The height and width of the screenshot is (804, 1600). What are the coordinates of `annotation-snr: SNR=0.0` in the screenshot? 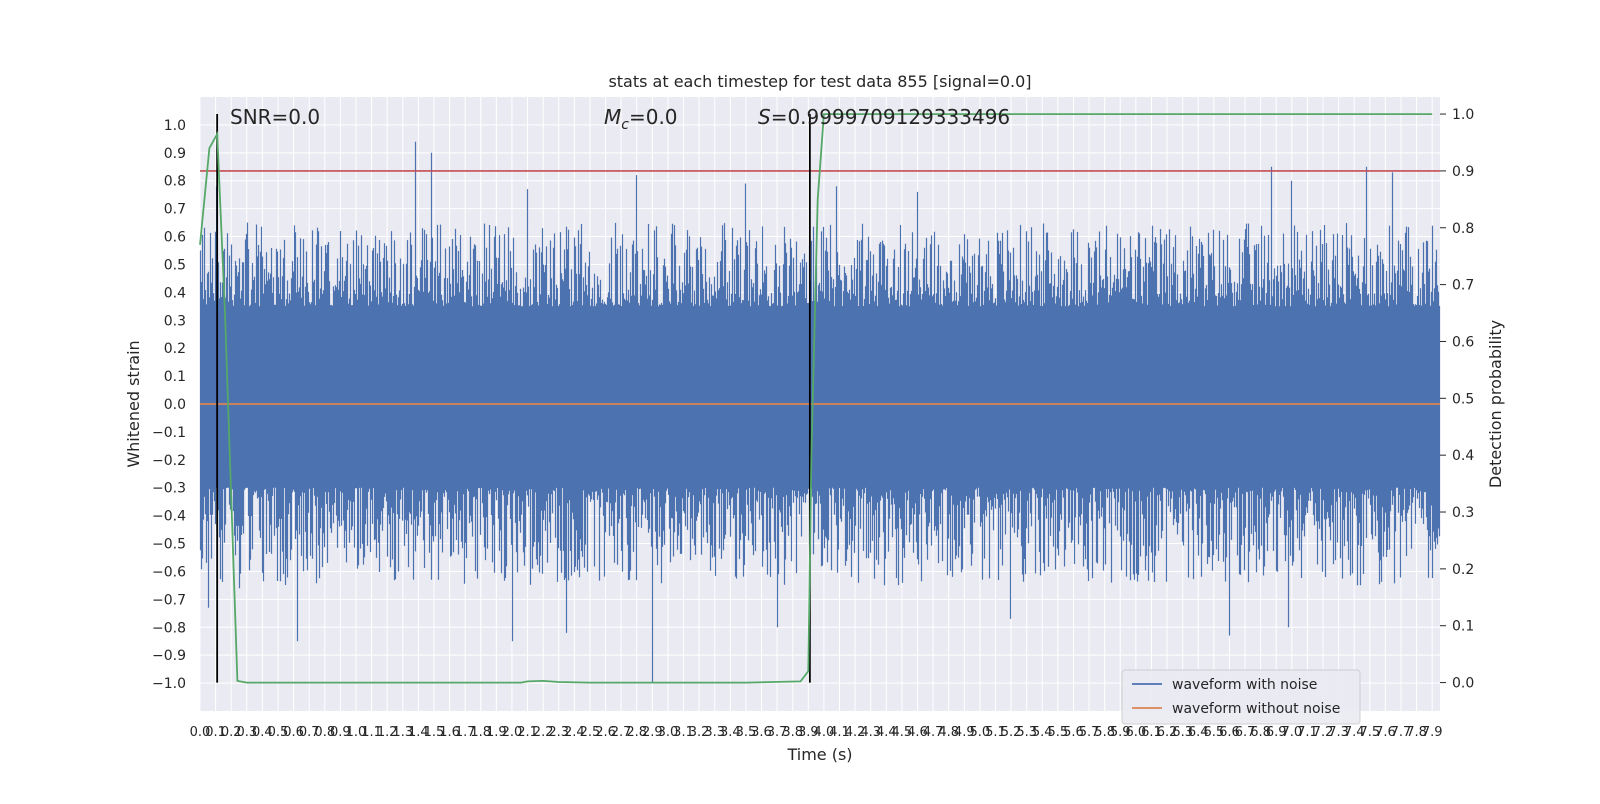 It's located at (275, 117).